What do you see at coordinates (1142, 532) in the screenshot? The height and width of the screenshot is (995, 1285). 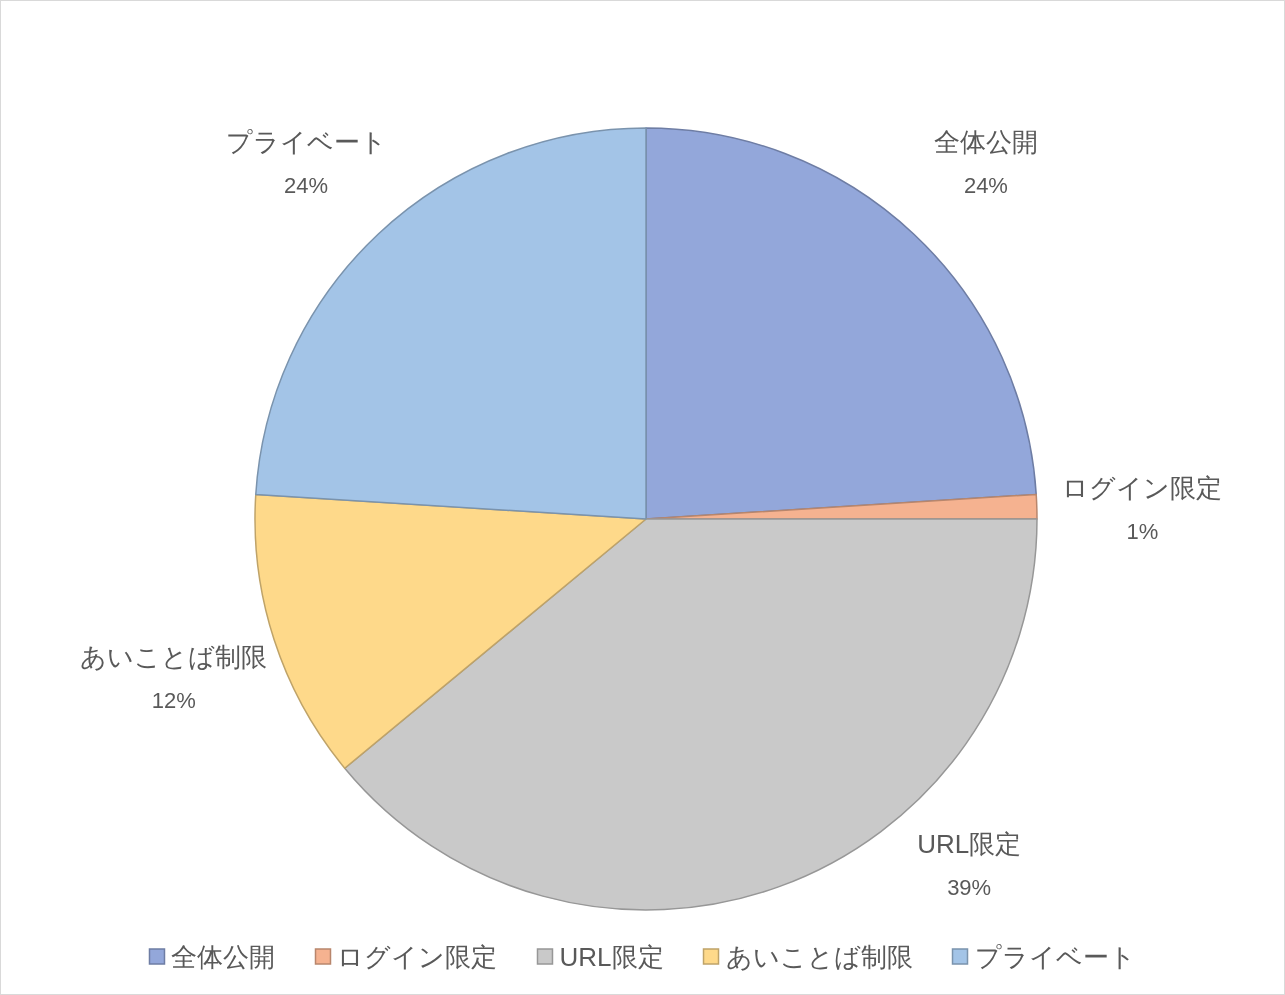 I see `data-label: 1%` at bounding box center [1142, 532].